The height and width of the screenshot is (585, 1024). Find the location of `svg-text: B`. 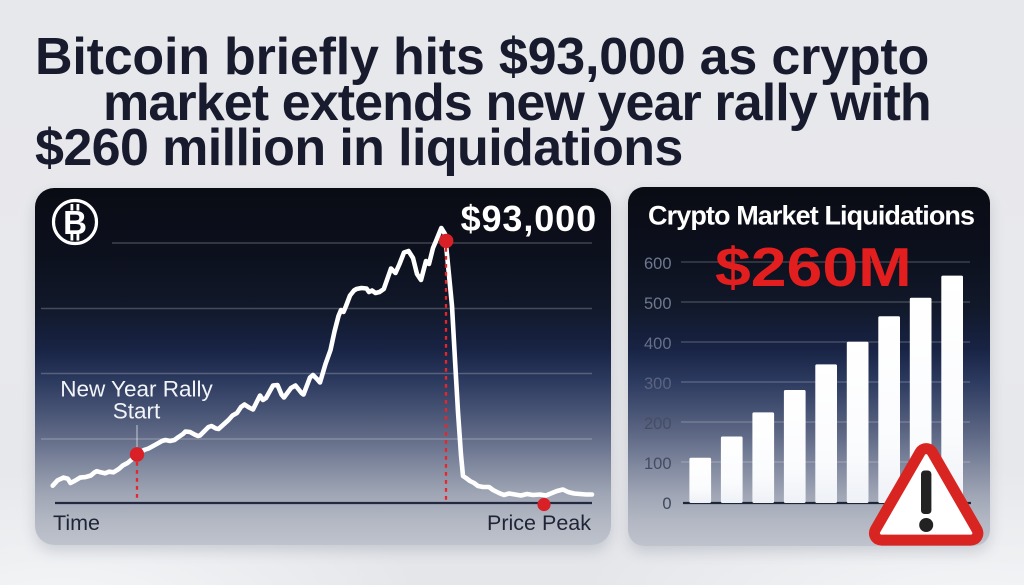

svg-text: B is located at coordinates (75, 222).